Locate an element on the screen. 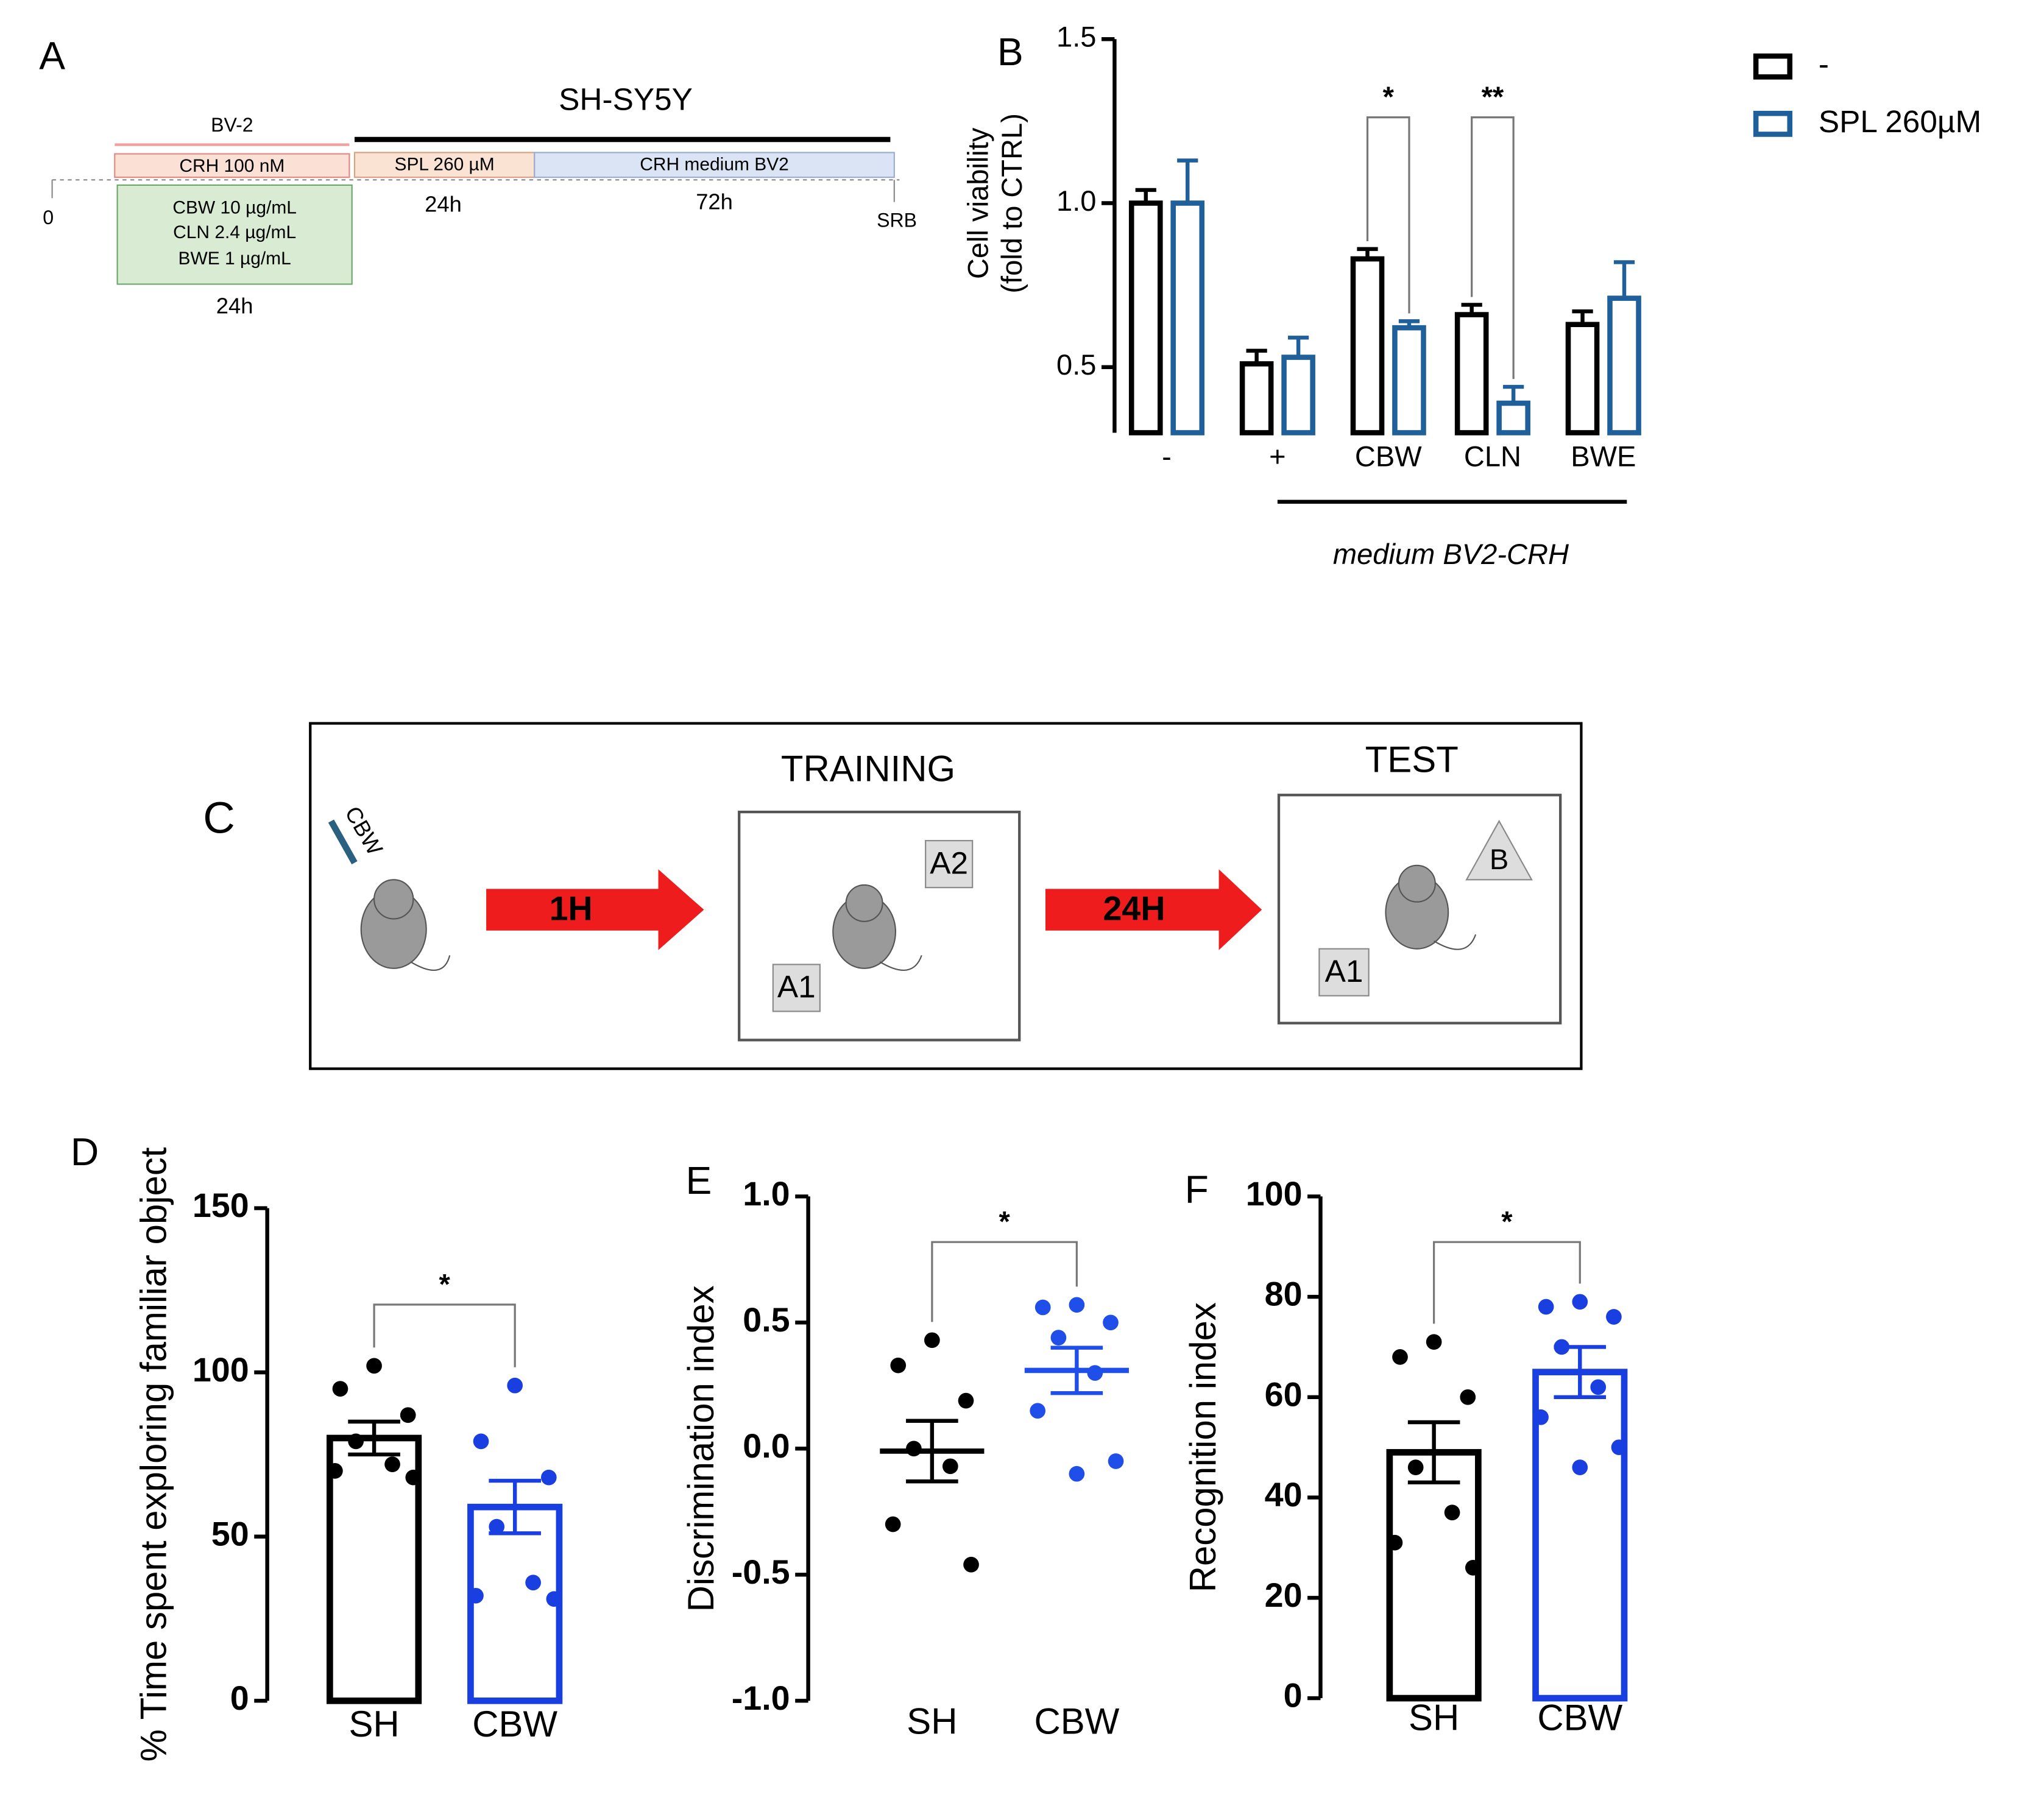 Image resolution: width=2044 pixels, height=1809 pixels. object-label: B is located at coordinates (1499, 859).